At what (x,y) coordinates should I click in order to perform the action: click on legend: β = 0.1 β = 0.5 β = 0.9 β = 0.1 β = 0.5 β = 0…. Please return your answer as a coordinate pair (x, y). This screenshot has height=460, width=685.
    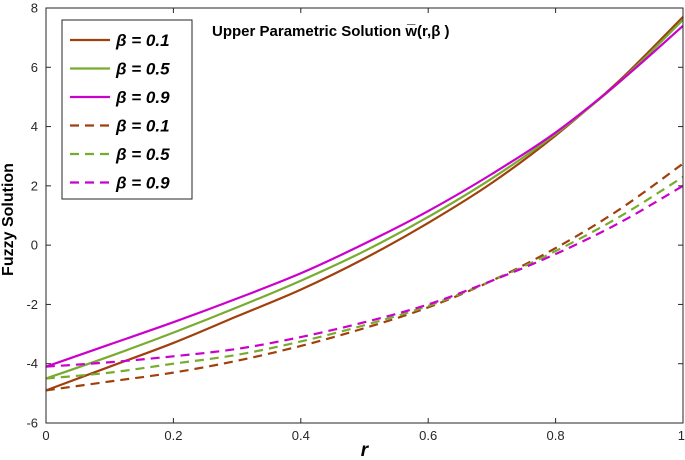
    Looking at the image, I should click on (127, 109).